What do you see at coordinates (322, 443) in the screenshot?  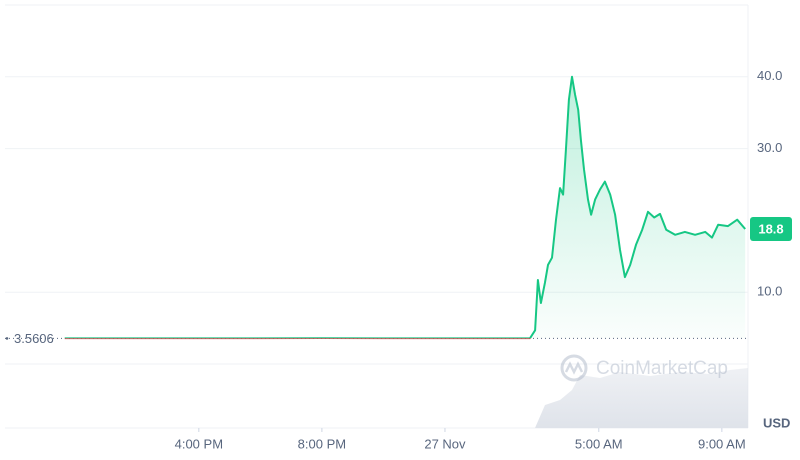 I see `x-tick-label: 8:00 PM` at bounding box center [322, 443].